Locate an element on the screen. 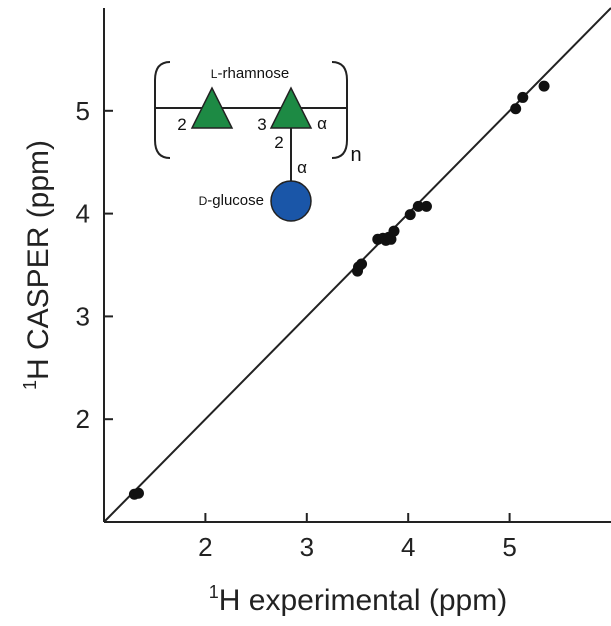 The width and height of the screenshot is (611, 626). x-tick-label: 2 is located at coordinates (205, 547).